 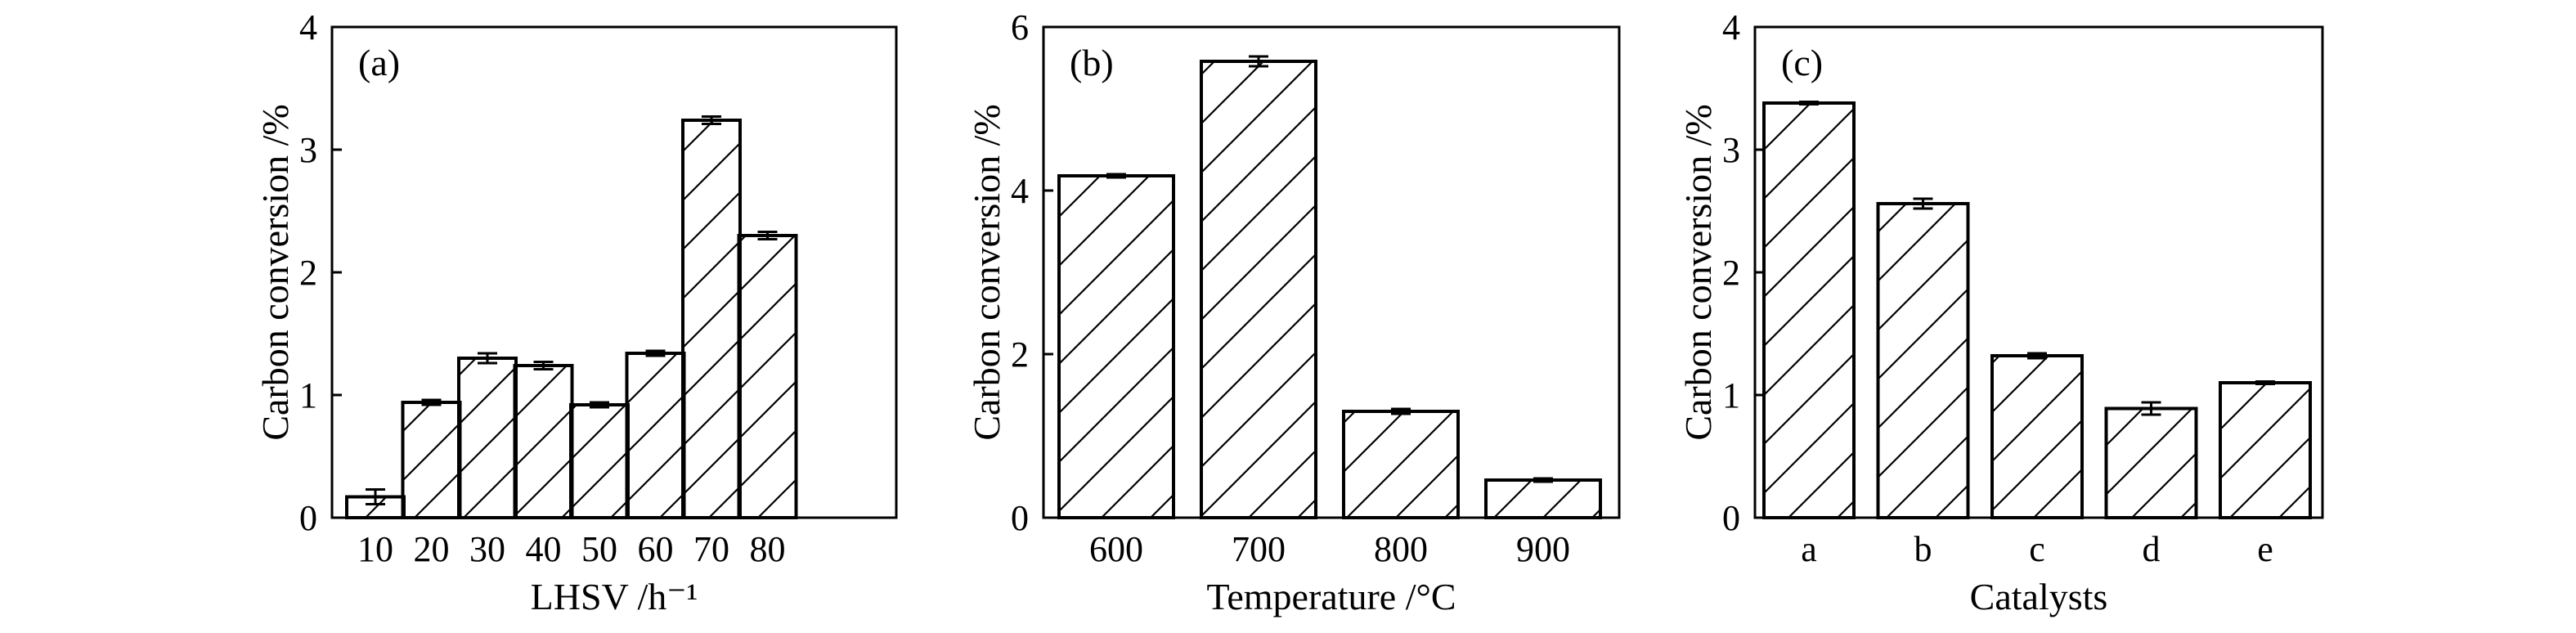 What do you see at coordinates (614, 596) in the screenshot?
I see `x-axis-label: LHSV /h⁻¹` at bounding box center [614, 596].